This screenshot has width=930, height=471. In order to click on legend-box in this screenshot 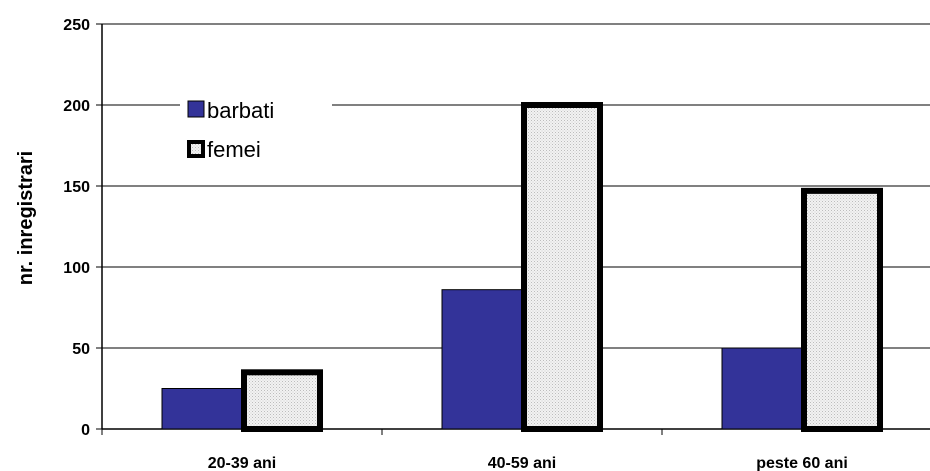, I will do `click(256, 132)`.